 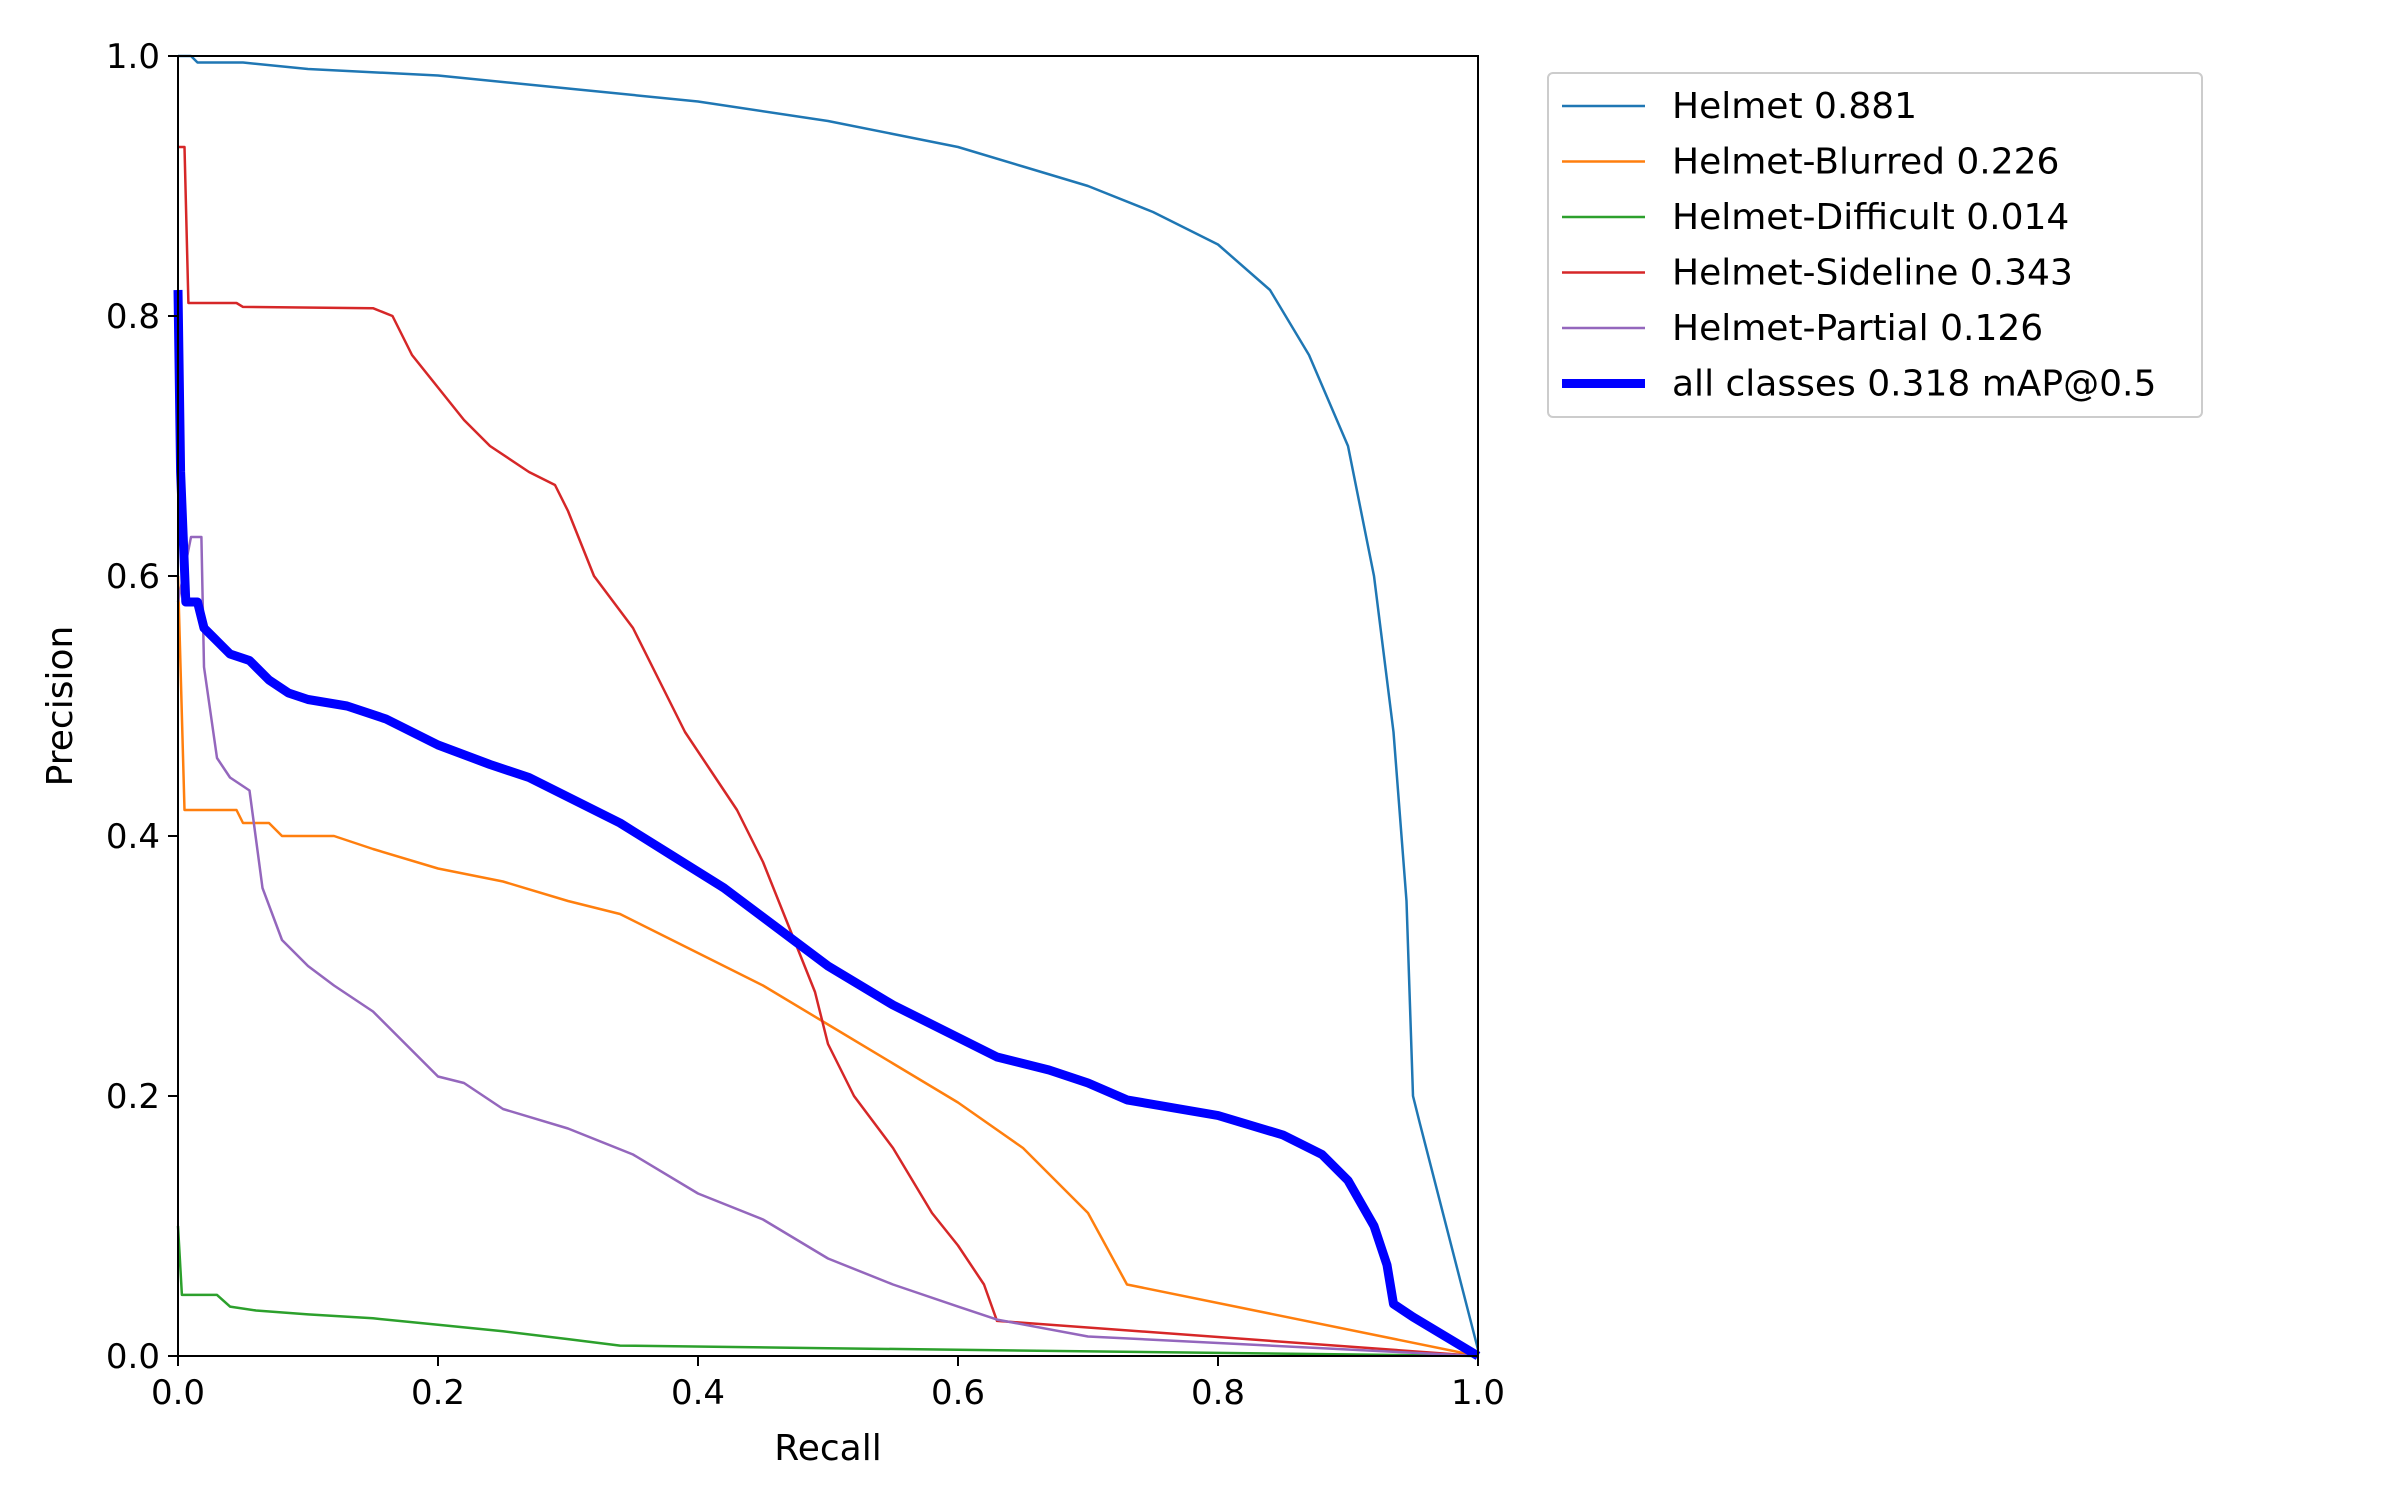 I want to click on y-tick-label: 0.2, so click(x=133, y=1097).